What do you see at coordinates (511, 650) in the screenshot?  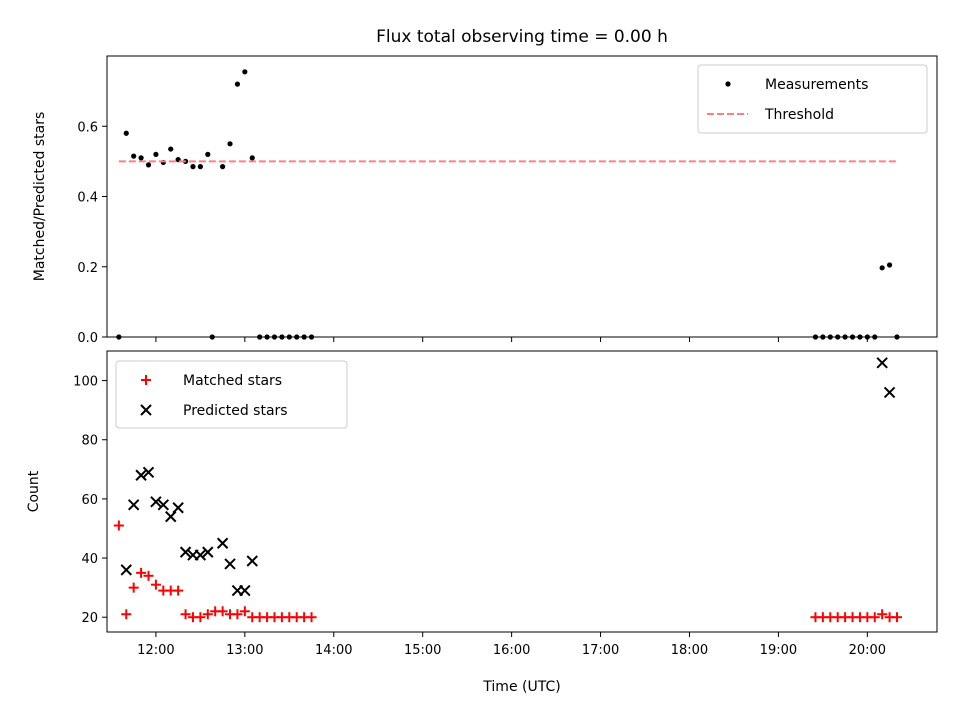 I see `x-tick-label: 16:00` at bounding box center [511, 650].